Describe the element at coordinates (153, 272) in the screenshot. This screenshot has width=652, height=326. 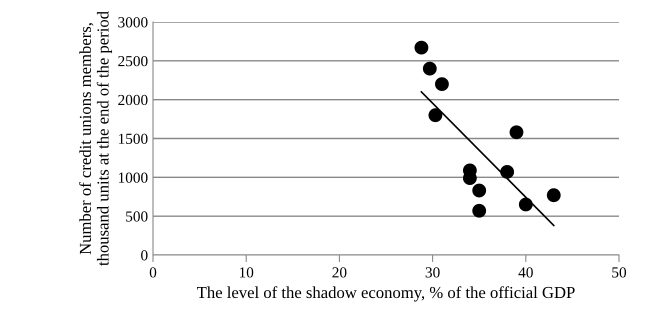
I see `x-tick-label: 0` at that location.